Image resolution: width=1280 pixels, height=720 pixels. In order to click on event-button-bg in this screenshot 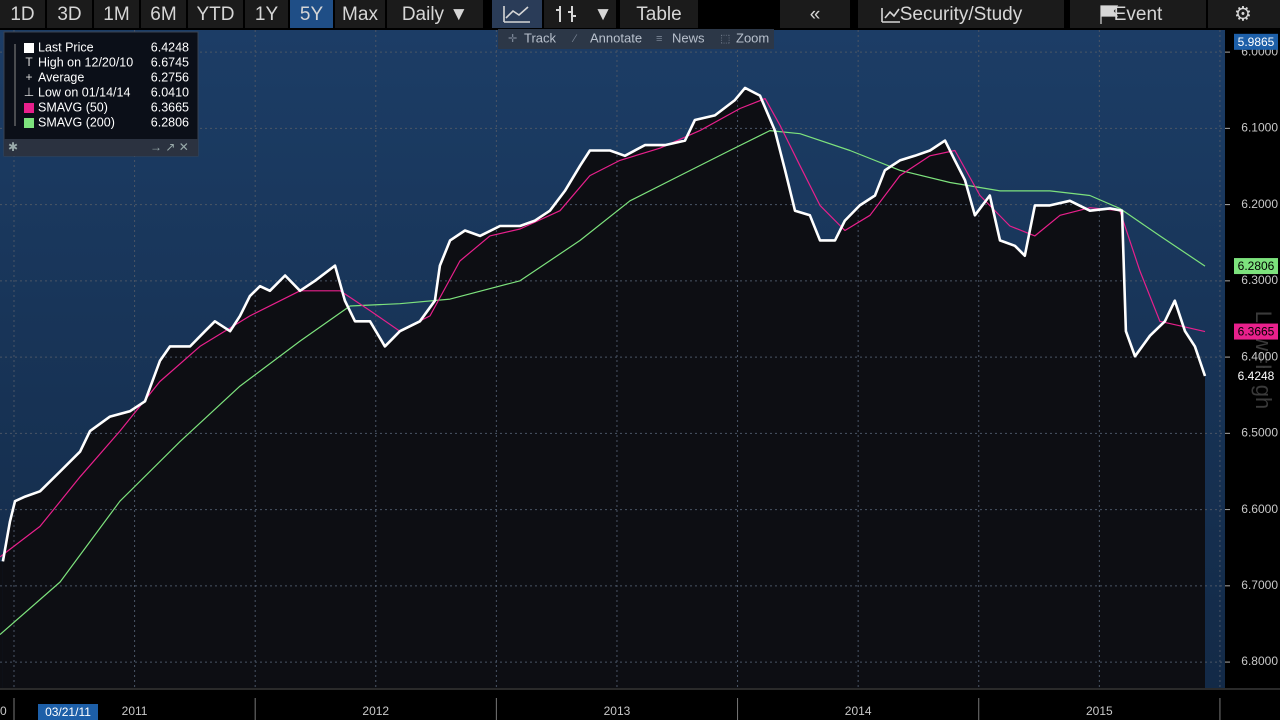, I will do `click(1138, 14)`.